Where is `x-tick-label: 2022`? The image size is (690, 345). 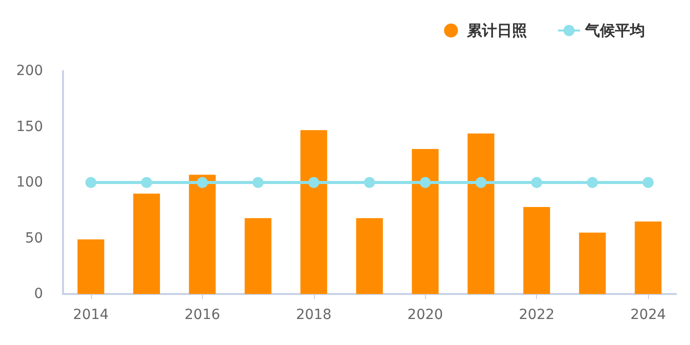 x-tick-label: 2022 is located at coordinates (536, 315).